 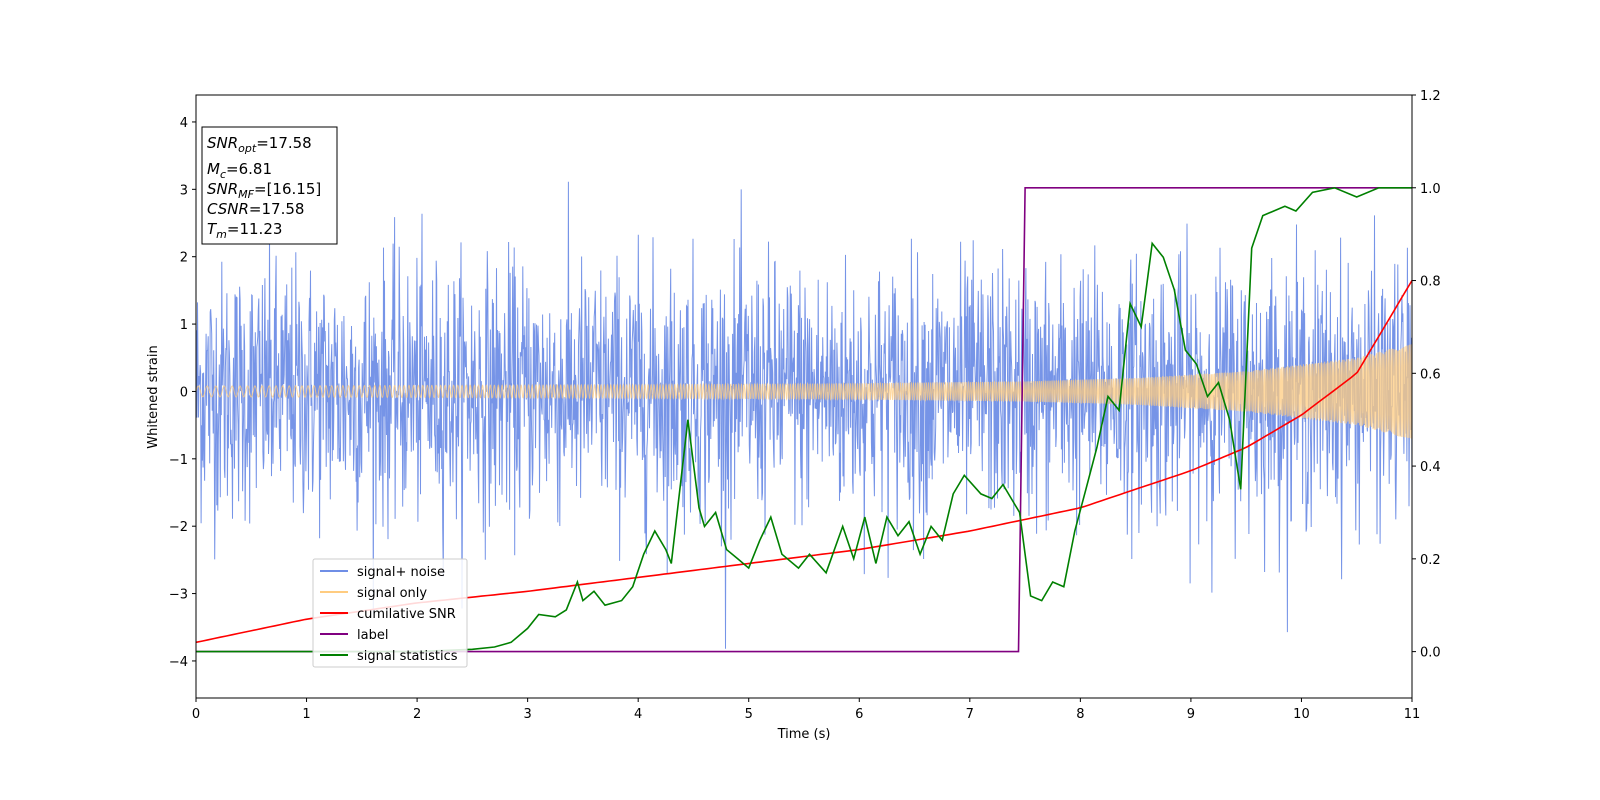 I want to click on y-left-tick-label: 2, so click(x=184, y=258).